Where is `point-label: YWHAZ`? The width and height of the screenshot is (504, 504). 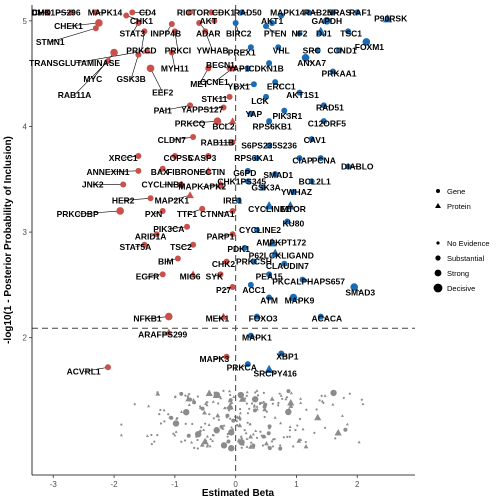
point-label: YWHAZ is located at coordinates (296, 192).